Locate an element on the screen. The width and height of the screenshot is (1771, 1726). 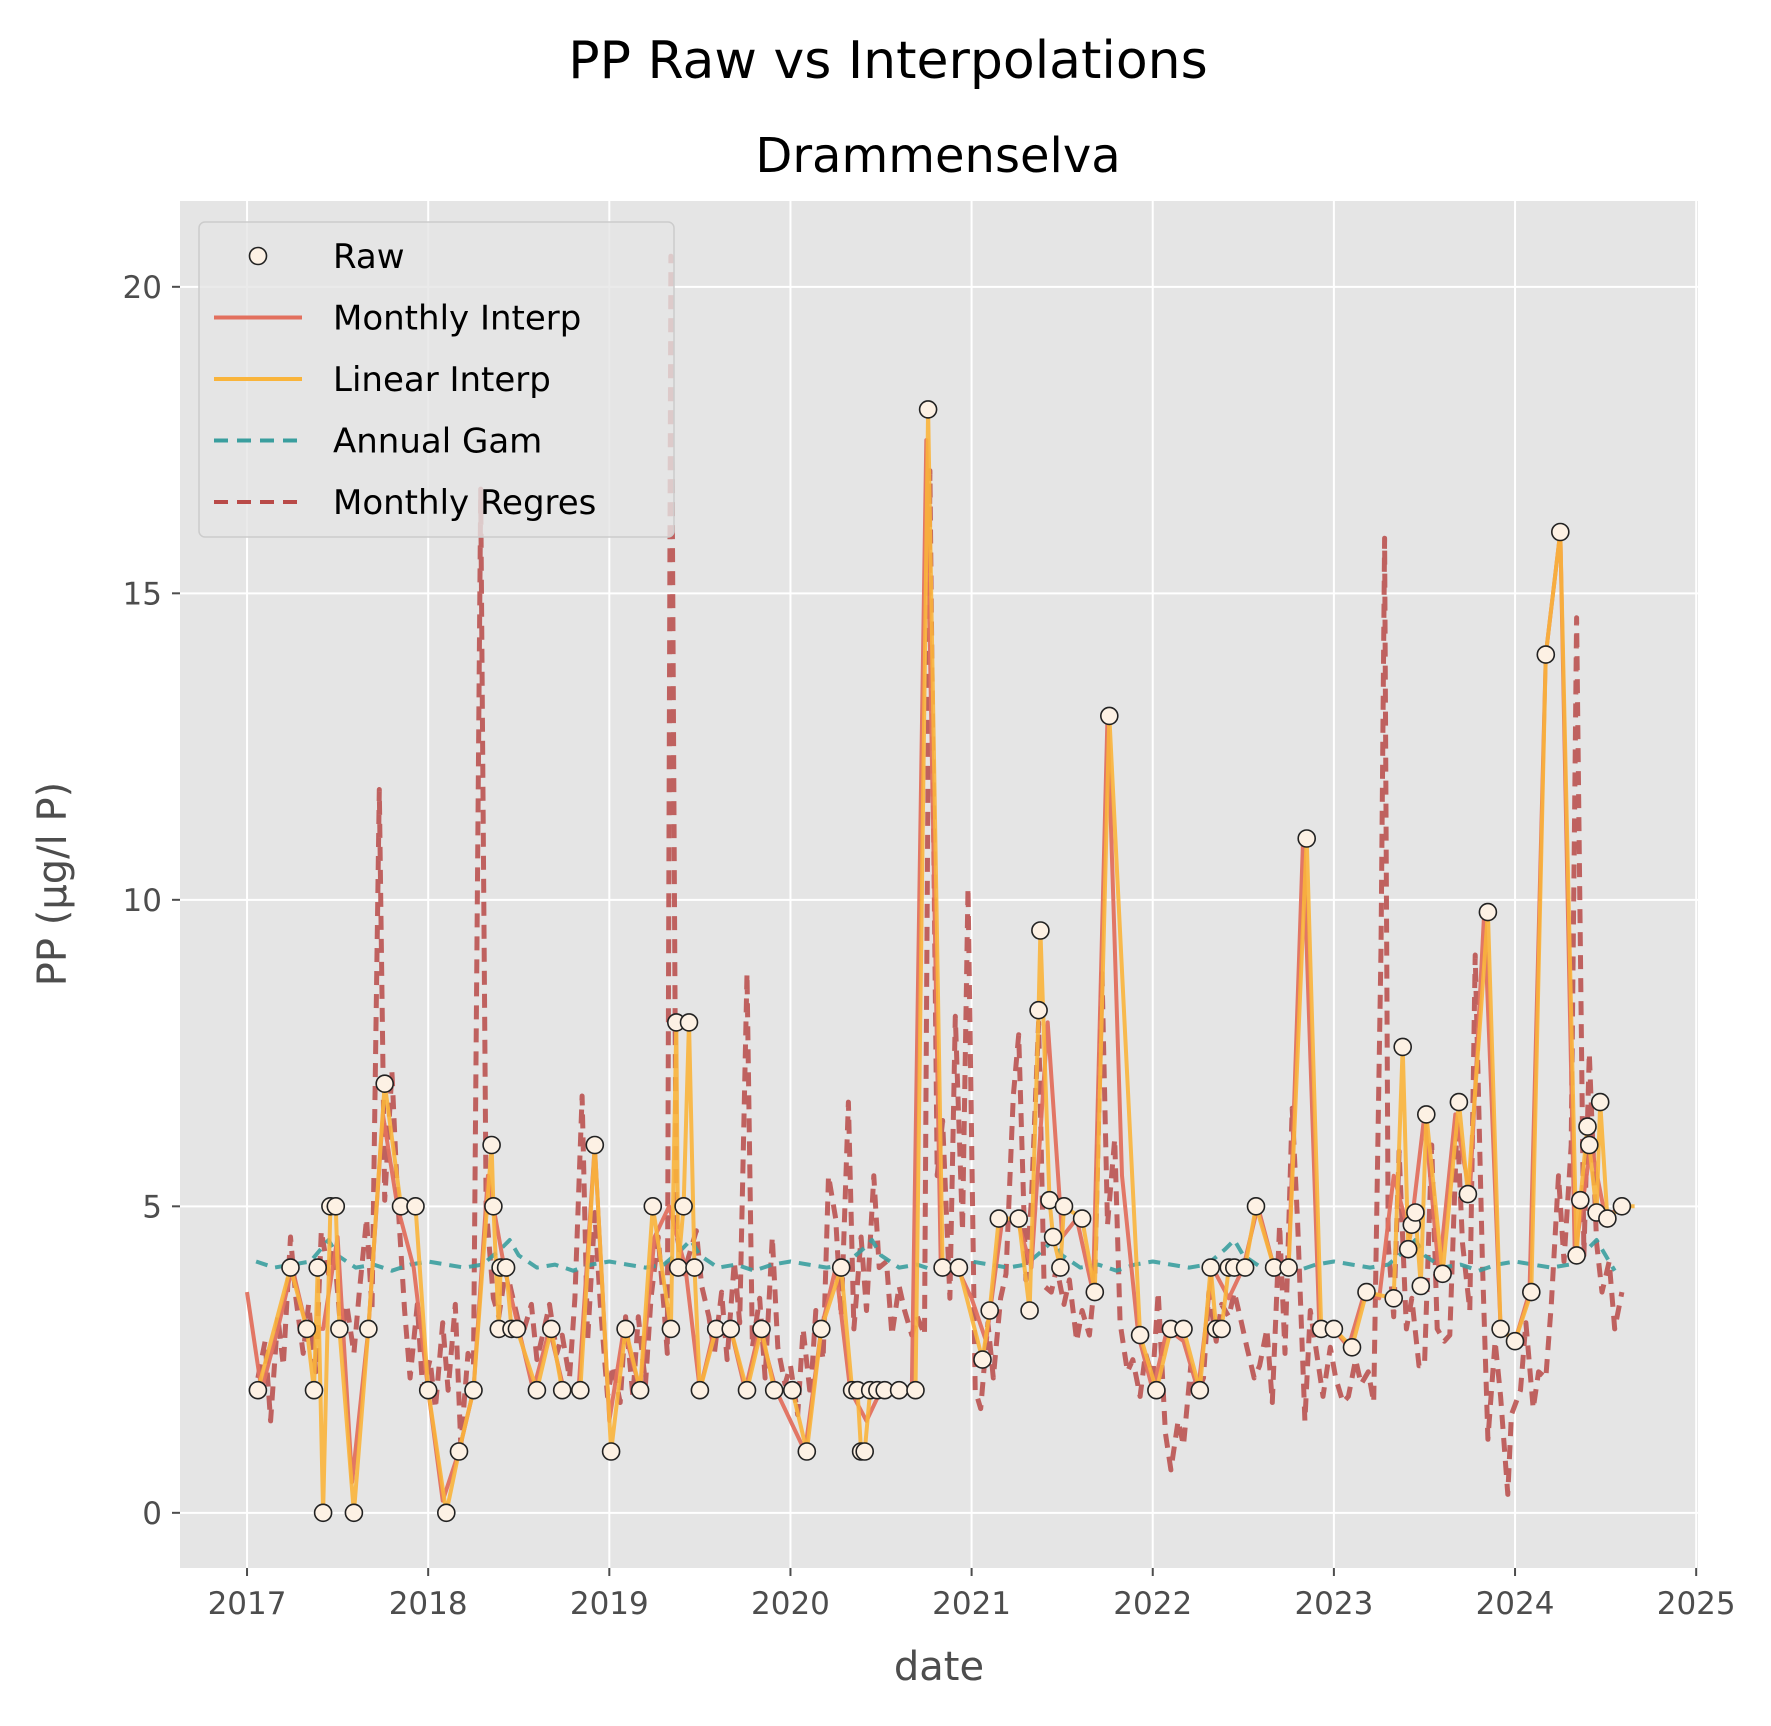
y-axis-label: PP (µg/l P) is located at coordinates (53, 884).